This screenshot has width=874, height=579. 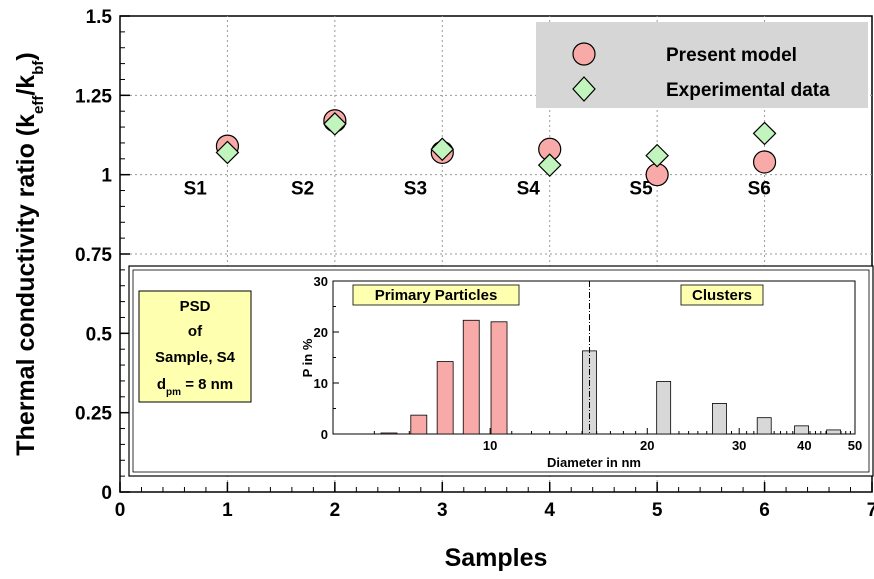 I want to click on inset-y-tick-label: 30, so click(x=321, y=281).